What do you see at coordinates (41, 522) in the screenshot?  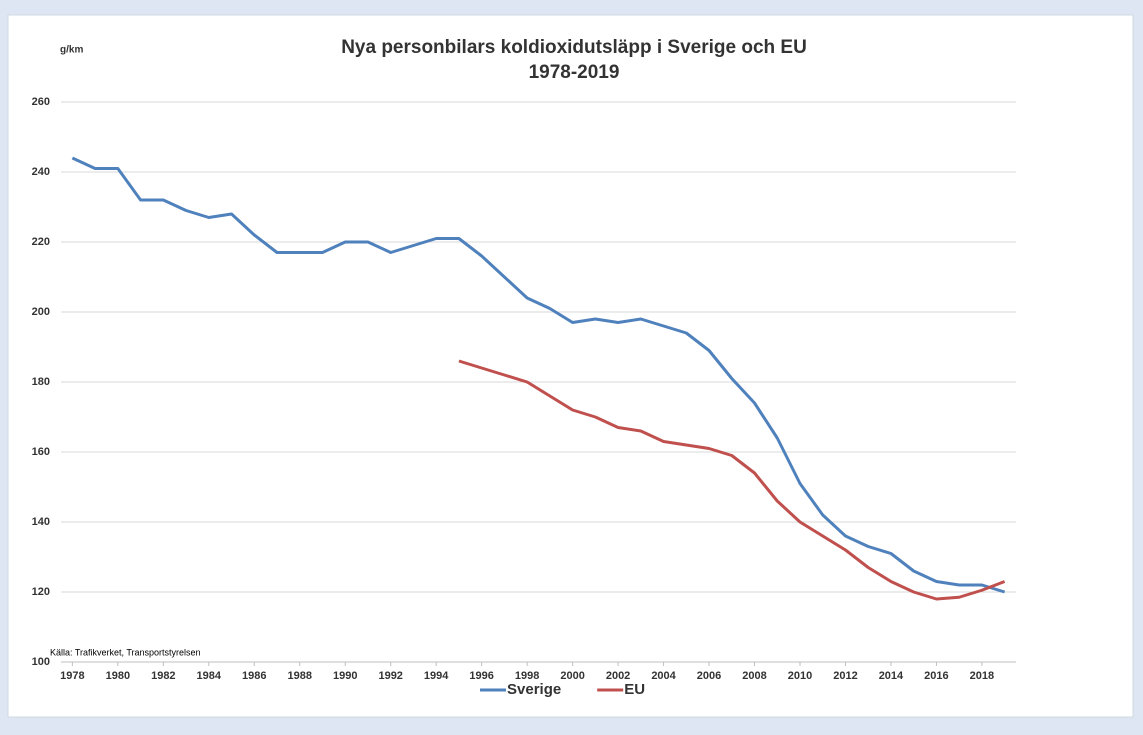 I see `y-tick-label: 140` at bounding box center [41, 522].